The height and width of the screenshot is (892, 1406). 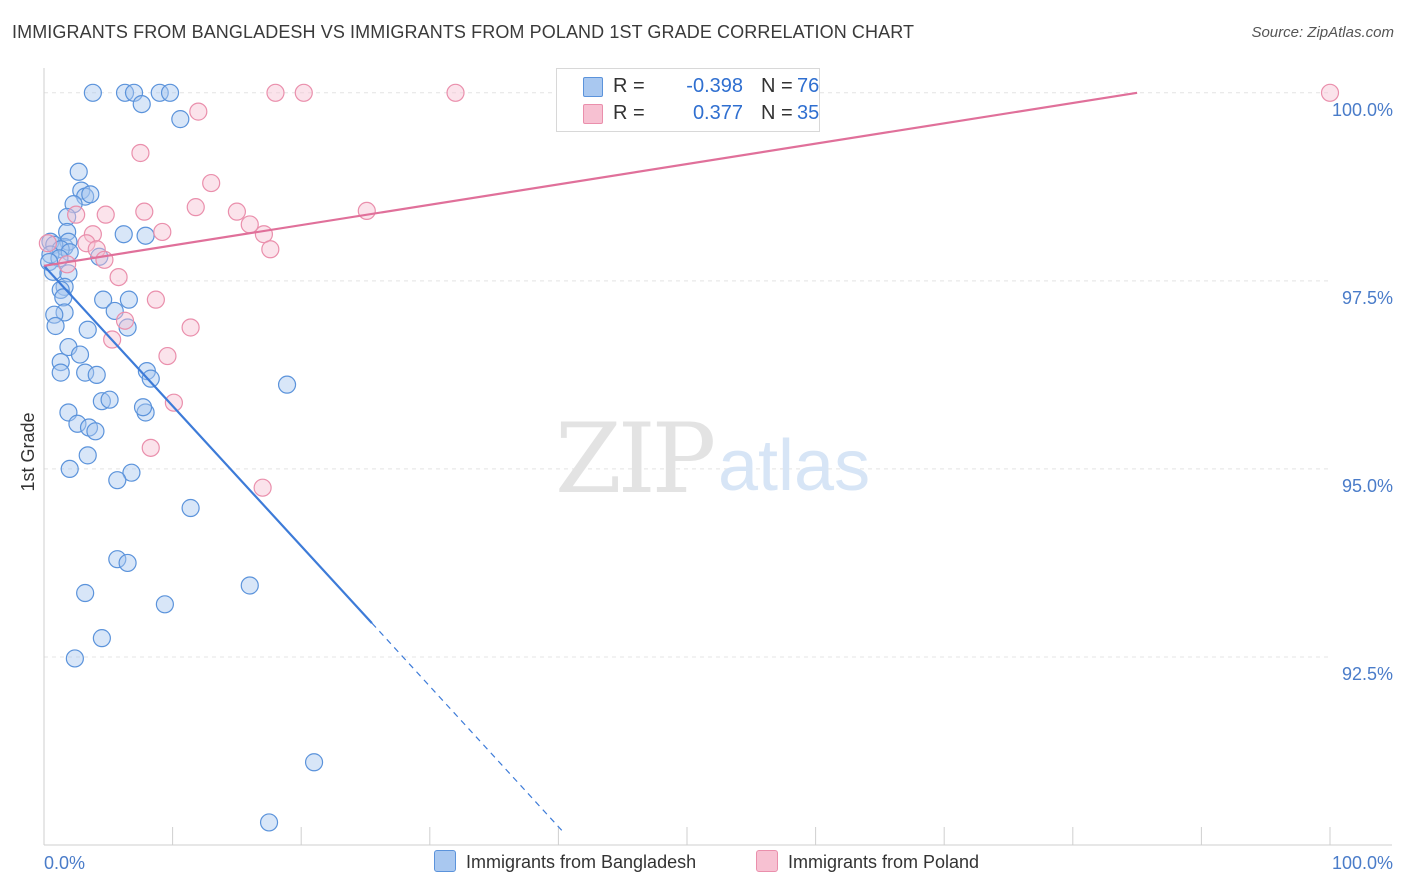 I want to click on y-tick-label: 95.0%, so click(x=1367, y=486).